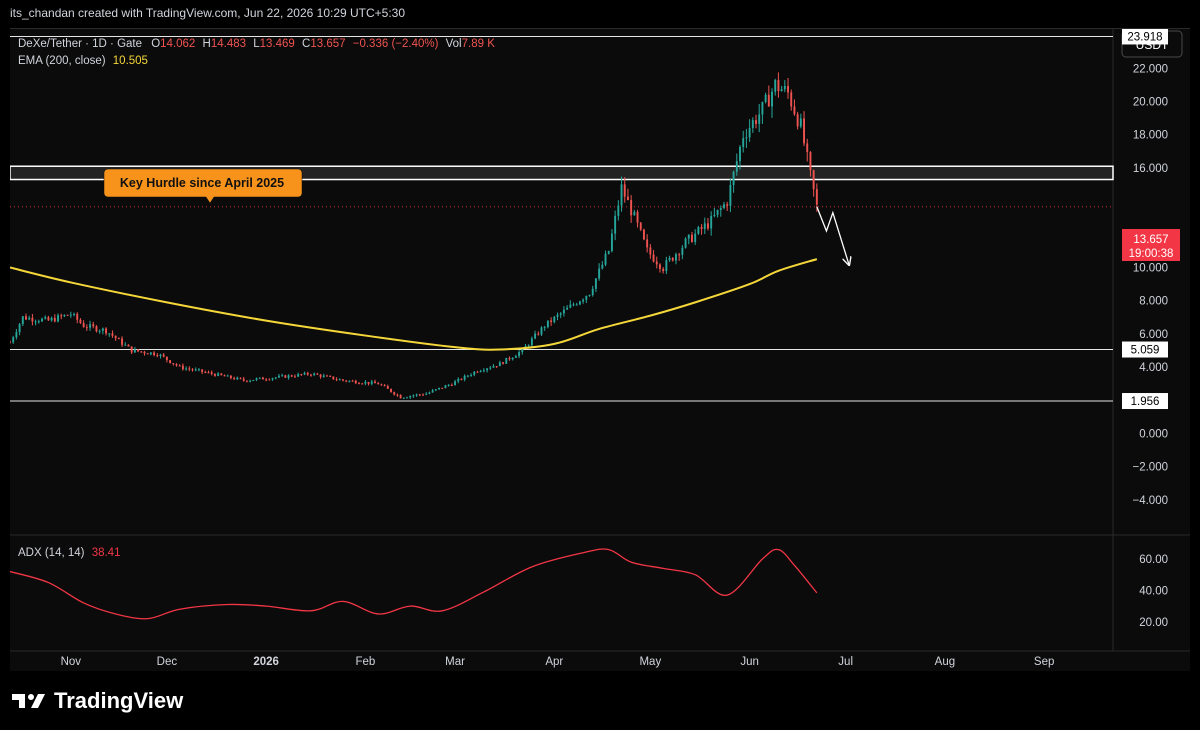 Image resolution: width=1200 pixels, height=730 pixels. Describe the element at coordinates (1151, 468) in the screenshot. I see `price-tick-label: −2.000` at that location.